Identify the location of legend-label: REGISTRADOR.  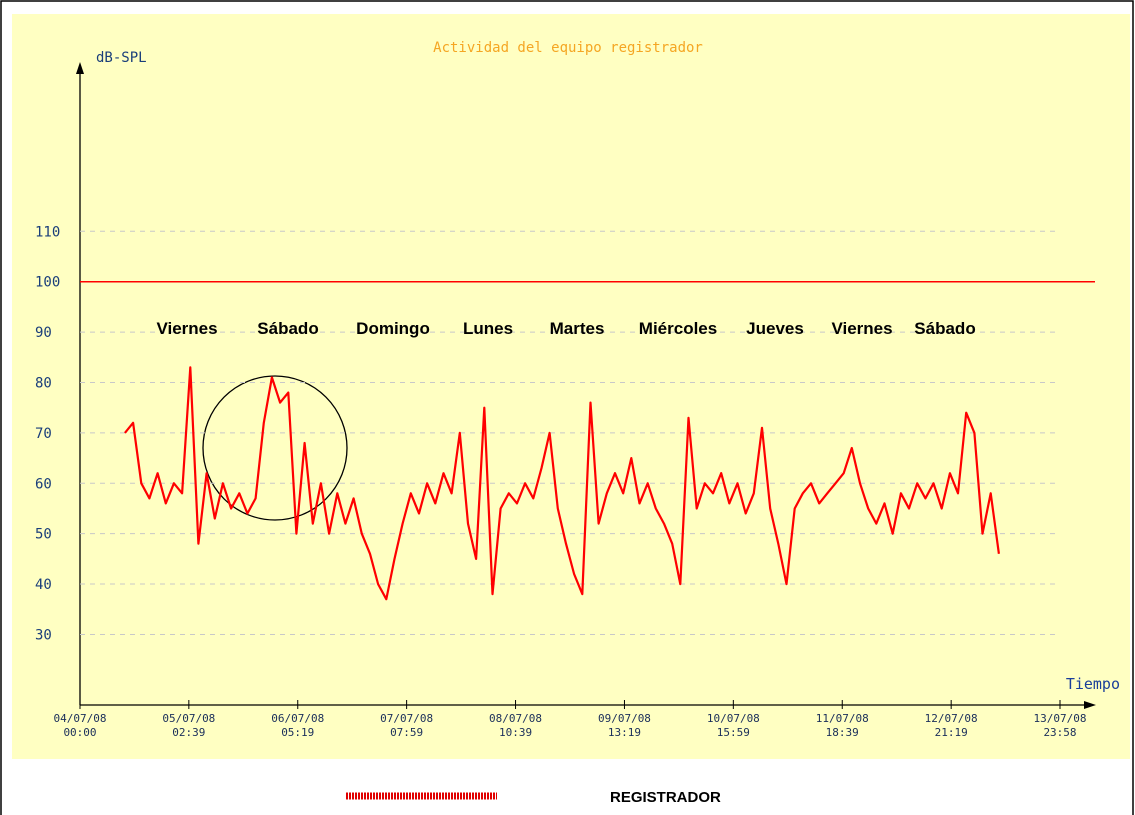
(665, 797).